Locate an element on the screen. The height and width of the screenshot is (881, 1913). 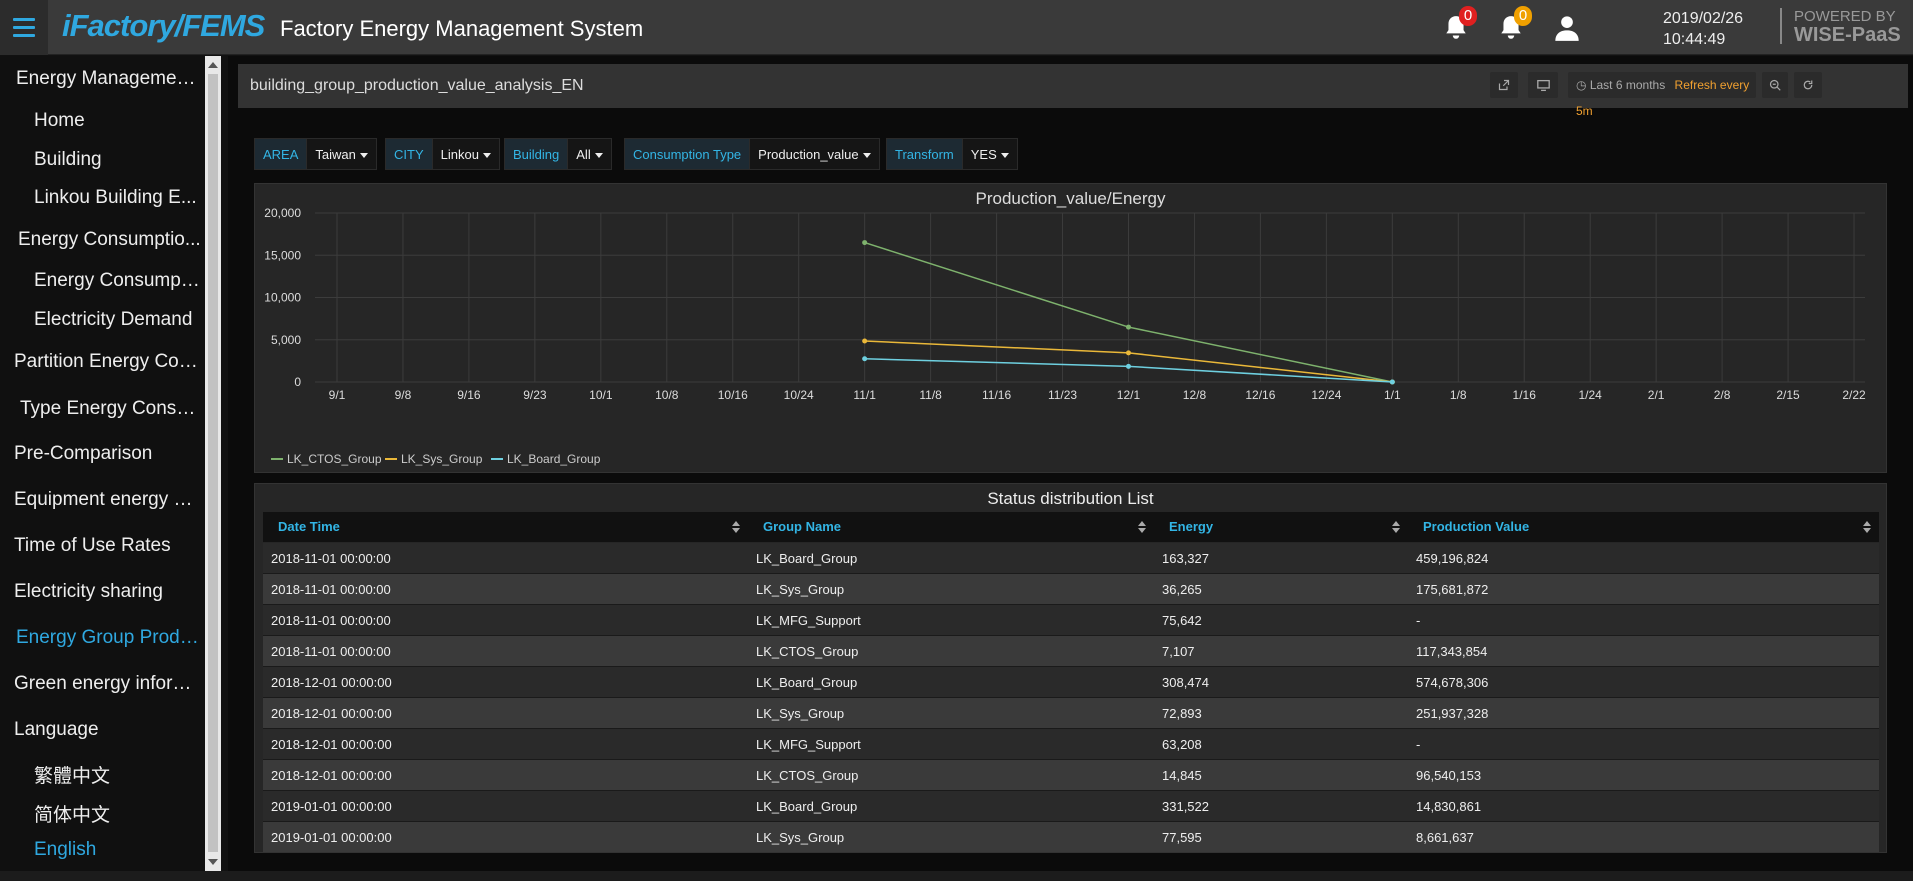
table-cell: LK_MFG_Support is located at coordinates (808, 744).